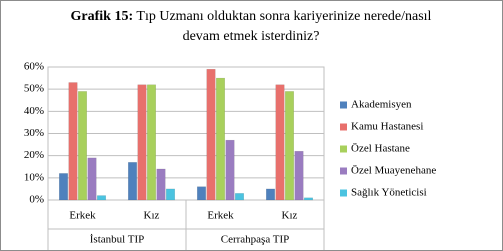 This screenshot has width=503, height=251. I want to click on legend-label: Özel Muayenehane, so click(393, 171).